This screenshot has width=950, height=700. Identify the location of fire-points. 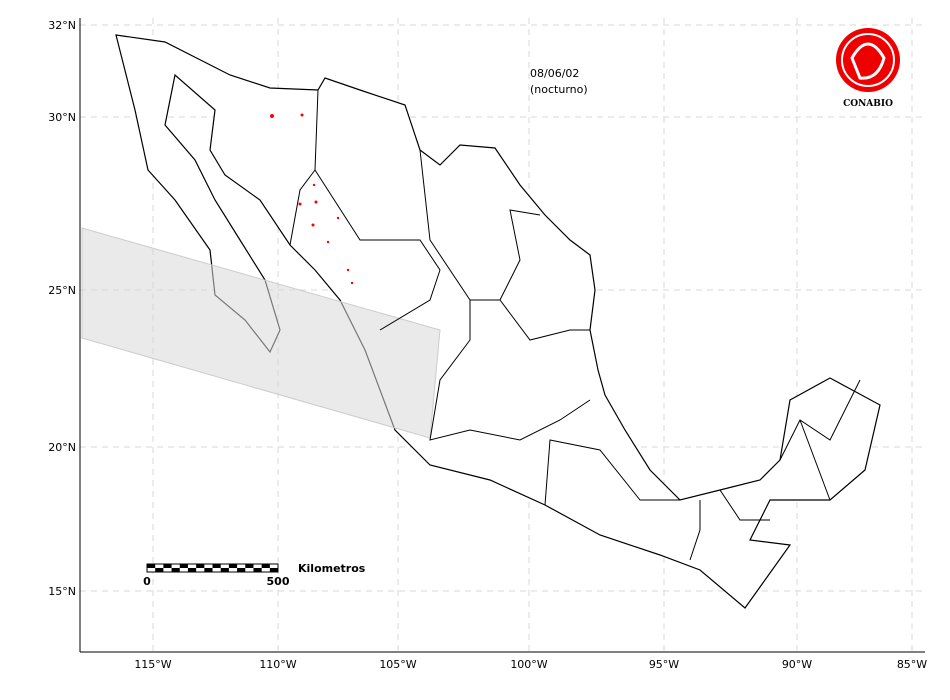
(312, 199).